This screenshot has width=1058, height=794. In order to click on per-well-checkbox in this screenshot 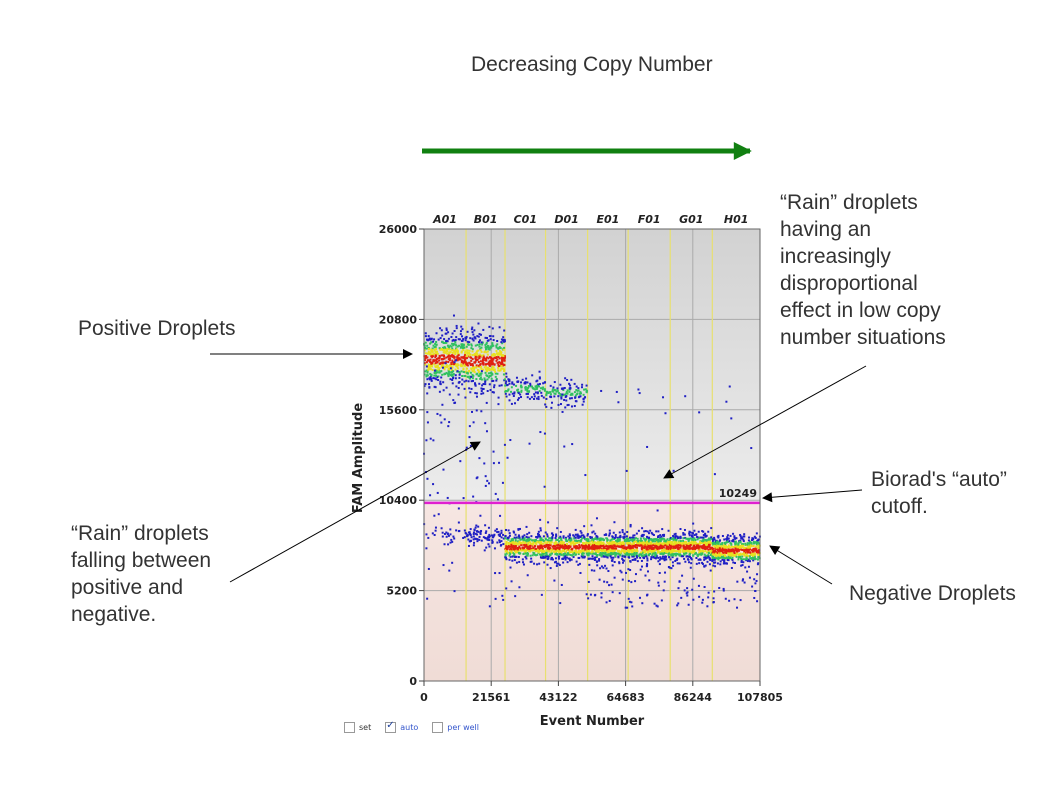, I will do `click(438, 727)`.